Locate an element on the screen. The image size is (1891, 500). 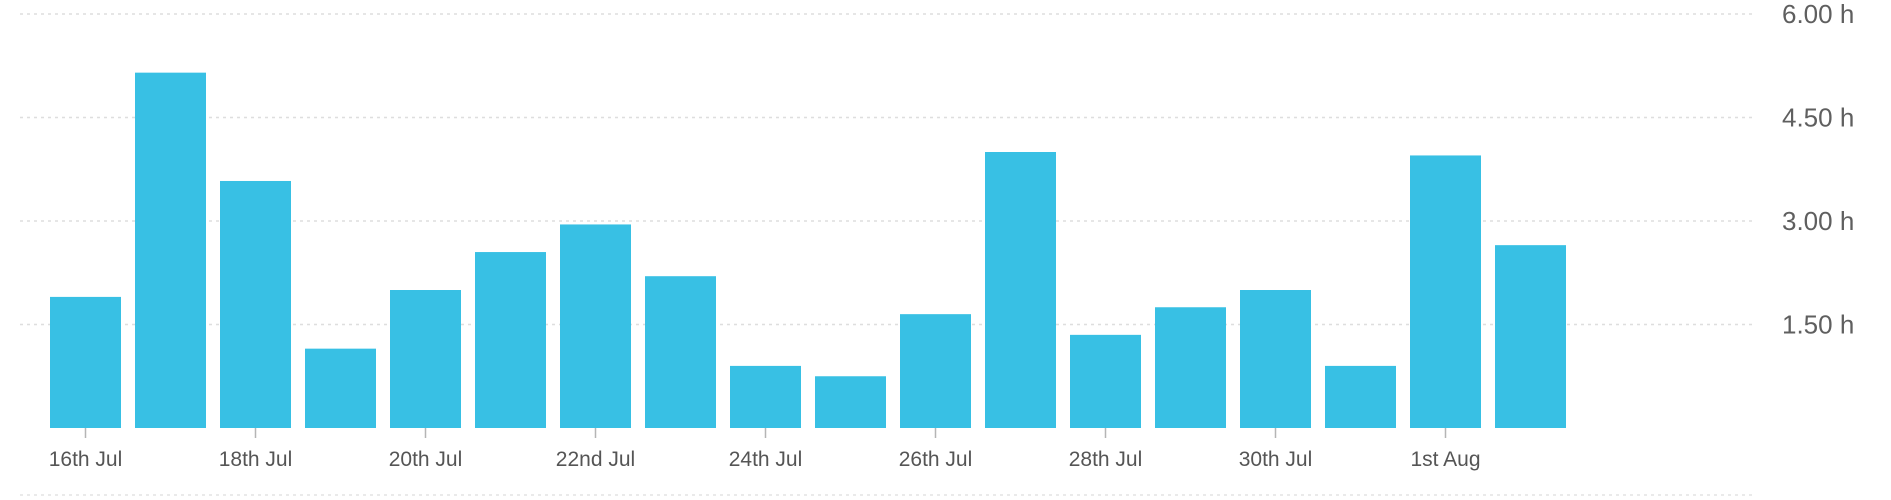
bar-26th-jul is located at coordinates (935, 371).